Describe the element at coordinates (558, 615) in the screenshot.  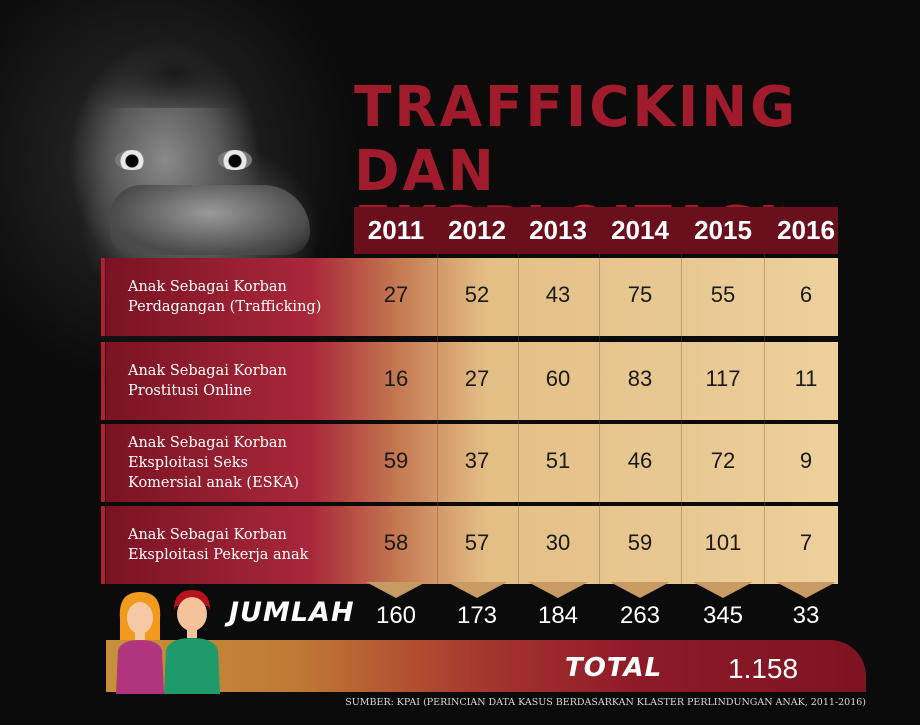
I see `jumlah-value: 184` at that location.